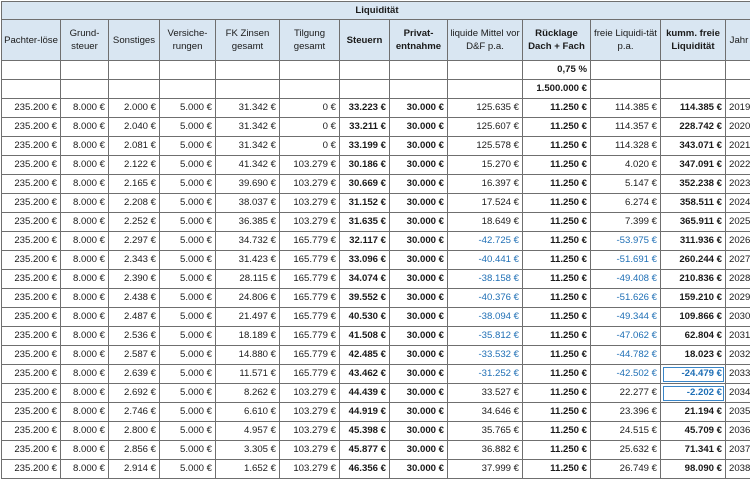 The width and height of the screenshot is (750, 479). Describe the element at coordinates (365, 241) in the screenshot. I see `steuern-cell: 32.117 €` at that location.